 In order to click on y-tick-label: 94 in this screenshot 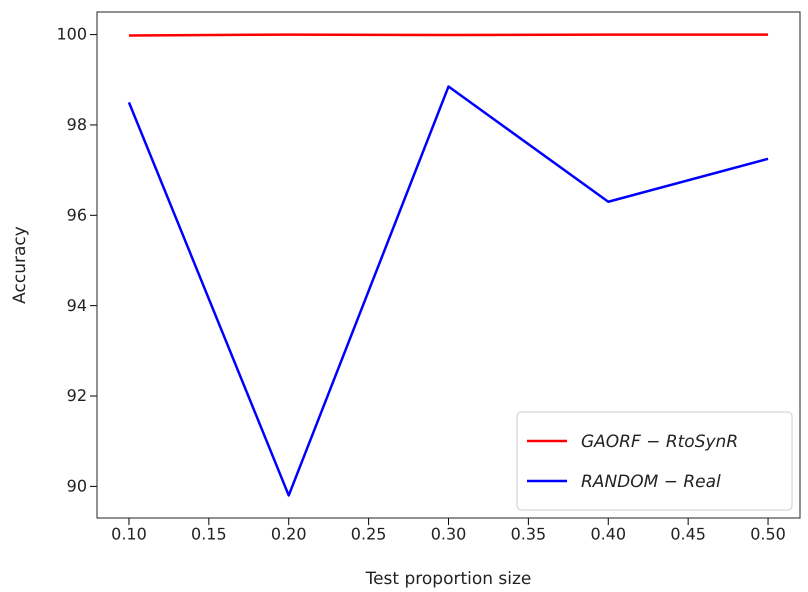, I will do `click(76, 305)`.